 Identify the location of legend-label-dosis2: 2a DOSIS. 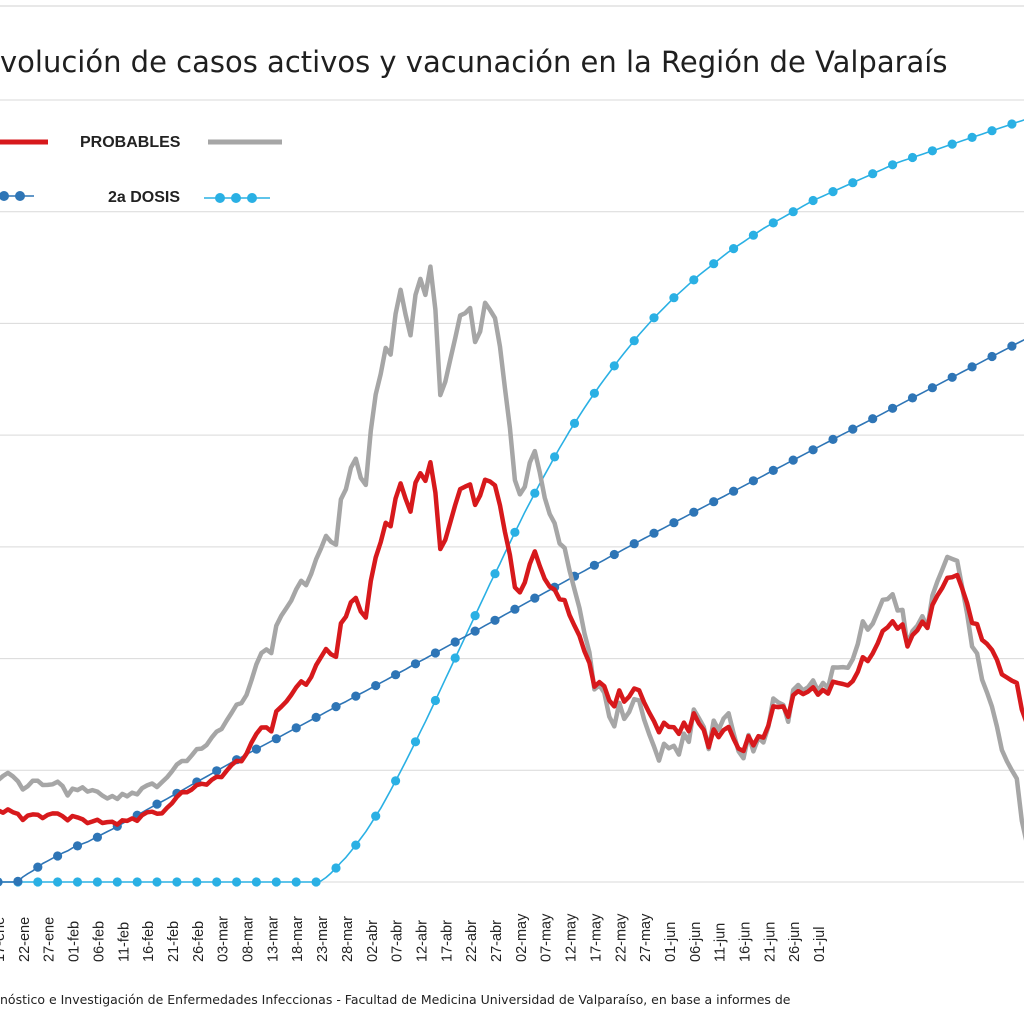
(144, 197).